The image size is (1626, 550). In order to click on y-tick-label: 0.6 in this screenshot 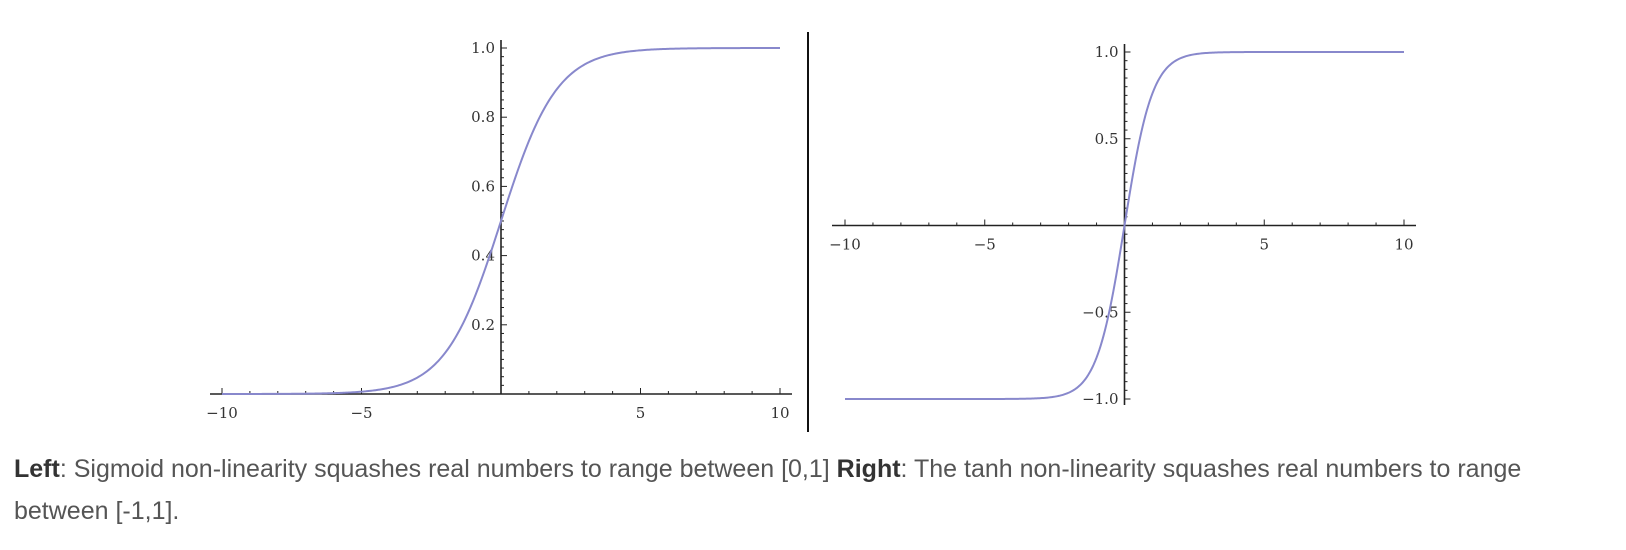, I will do `click(483, 186)`.